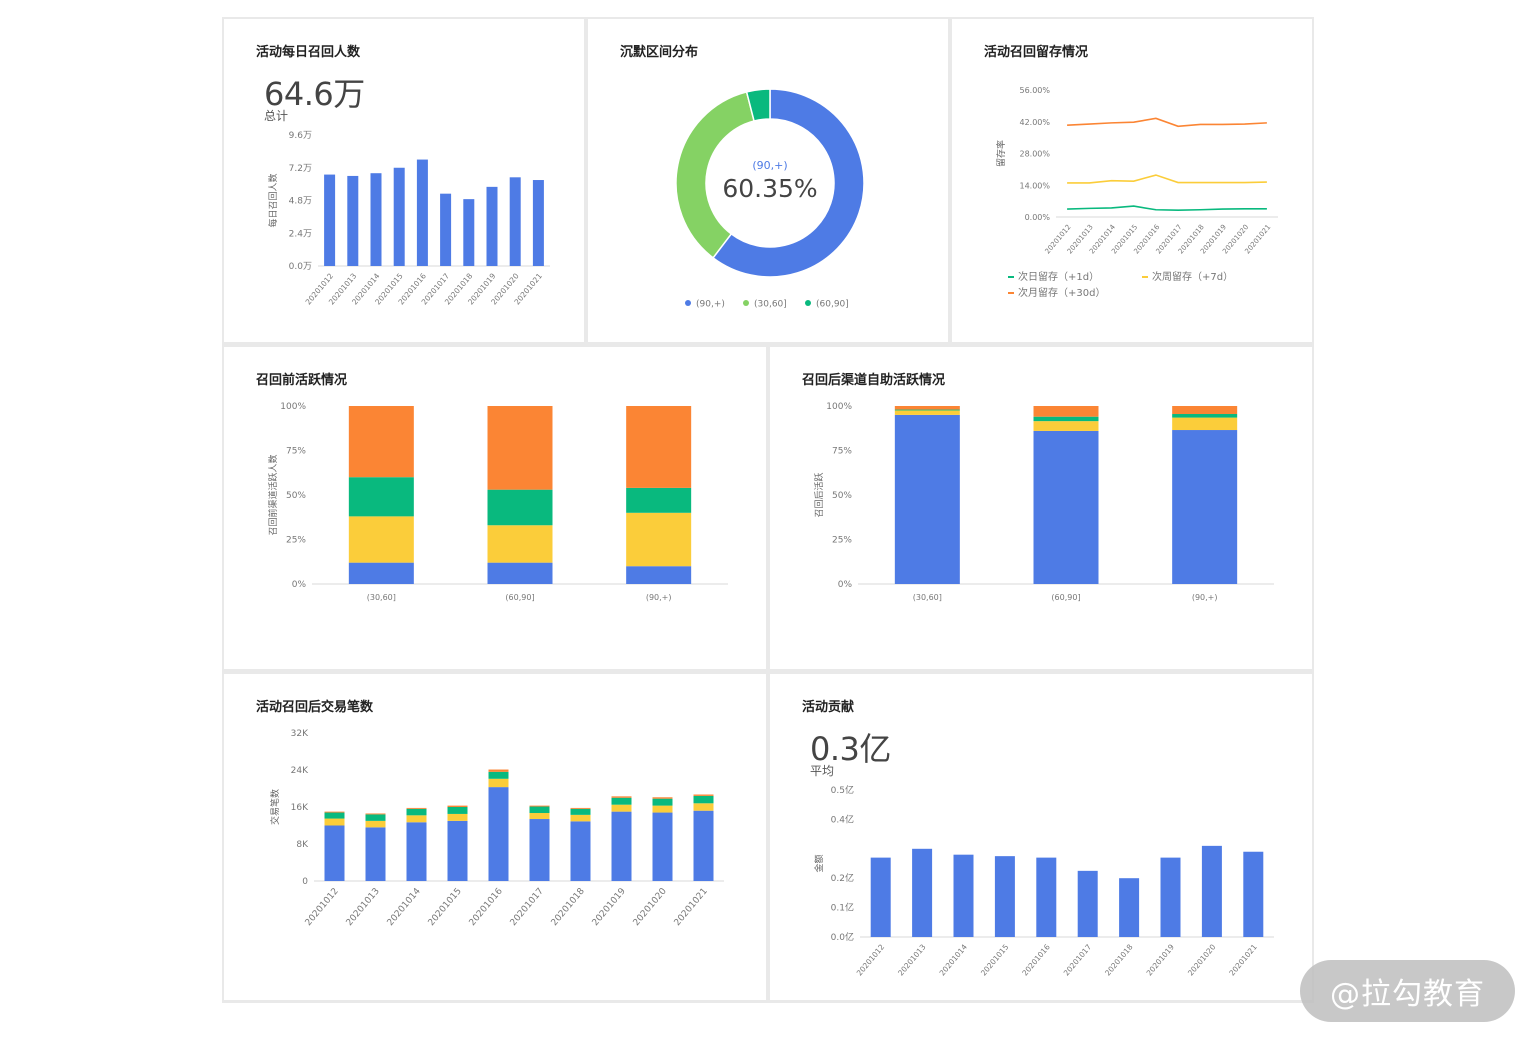 The height and width of the screenshot is (1041, 1536). I want to click on legend-label: 次日留存（+1d）, so click(1058, 276).